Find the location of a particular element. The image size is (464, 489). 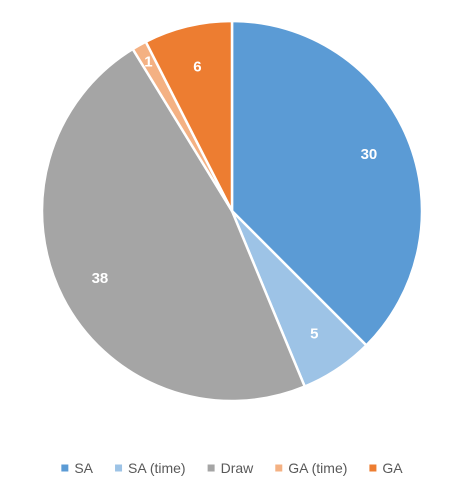

legend-item-draw: Draw is located at coordinates (231, 468).